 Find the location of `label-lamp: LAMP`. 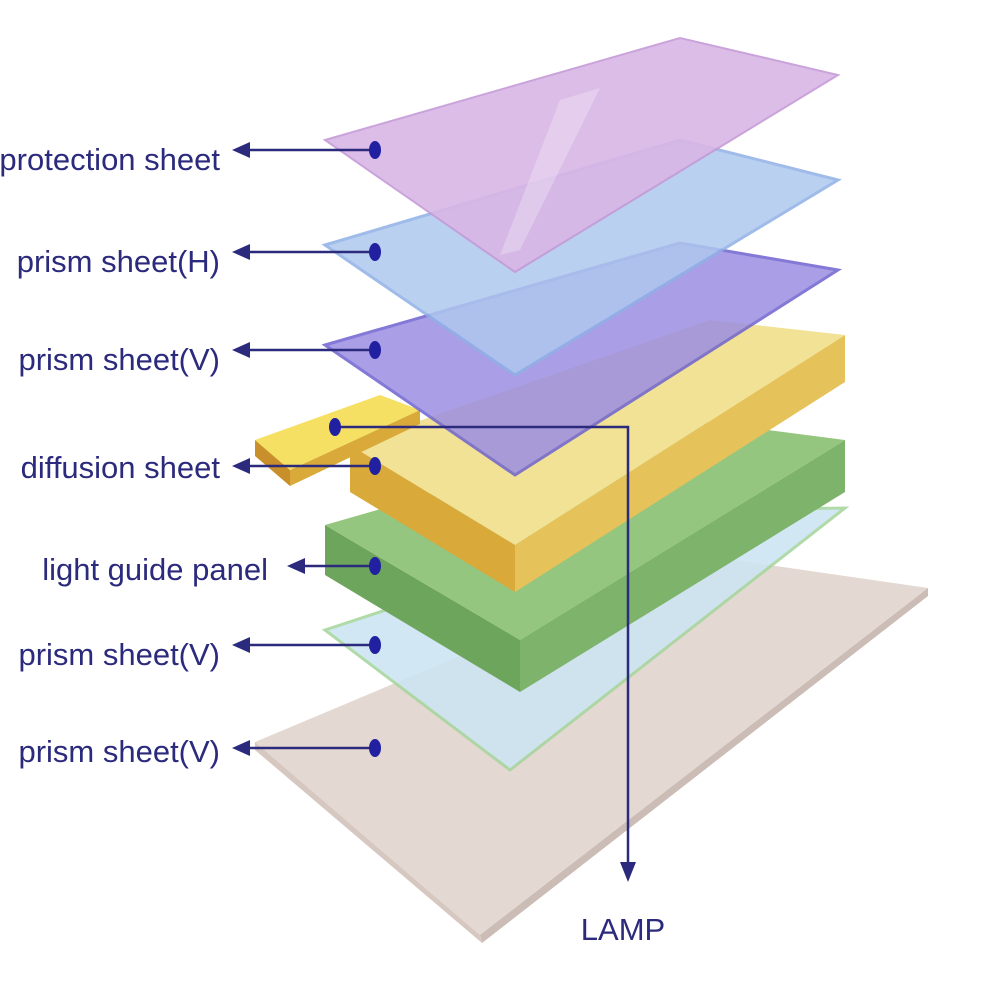

label-lamp: LAMP is located at coordinates (623, 929).